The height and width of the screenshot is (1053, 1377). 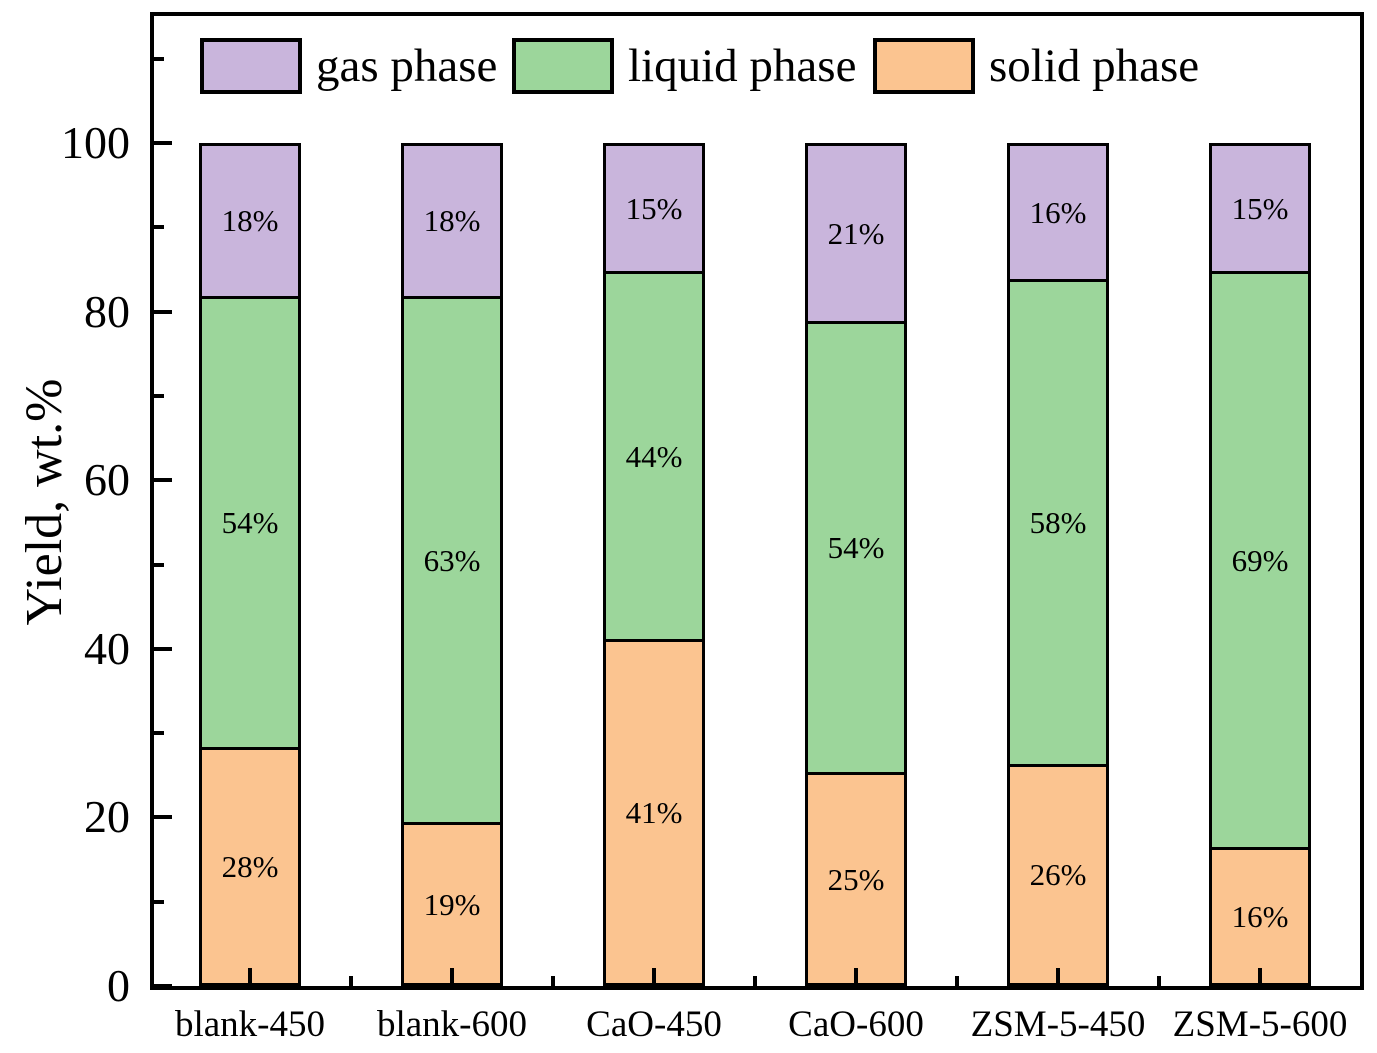 I want to click on segment-solid-phase: 28%, so click(x=250, y=865).